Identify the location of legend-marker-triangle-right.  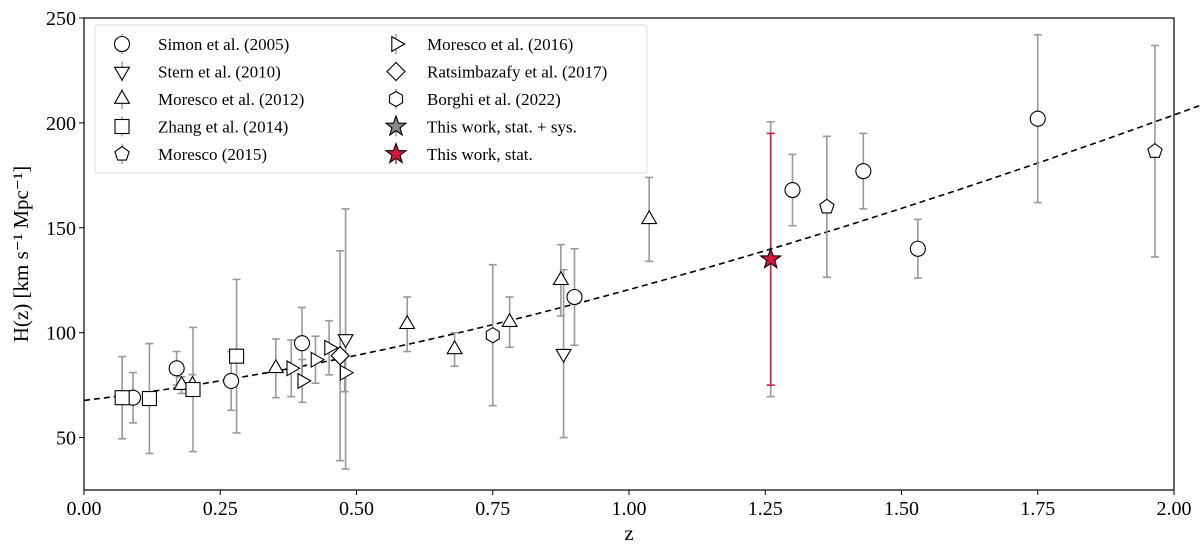
(398, 44).